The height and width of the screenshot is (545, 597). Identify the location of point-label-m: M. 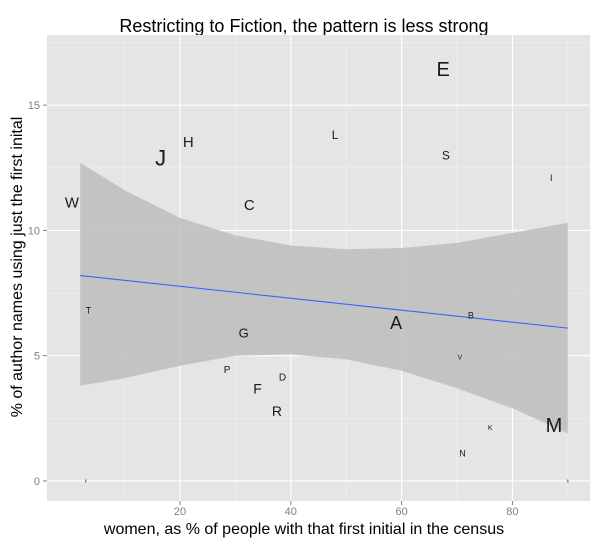
(554, 426).